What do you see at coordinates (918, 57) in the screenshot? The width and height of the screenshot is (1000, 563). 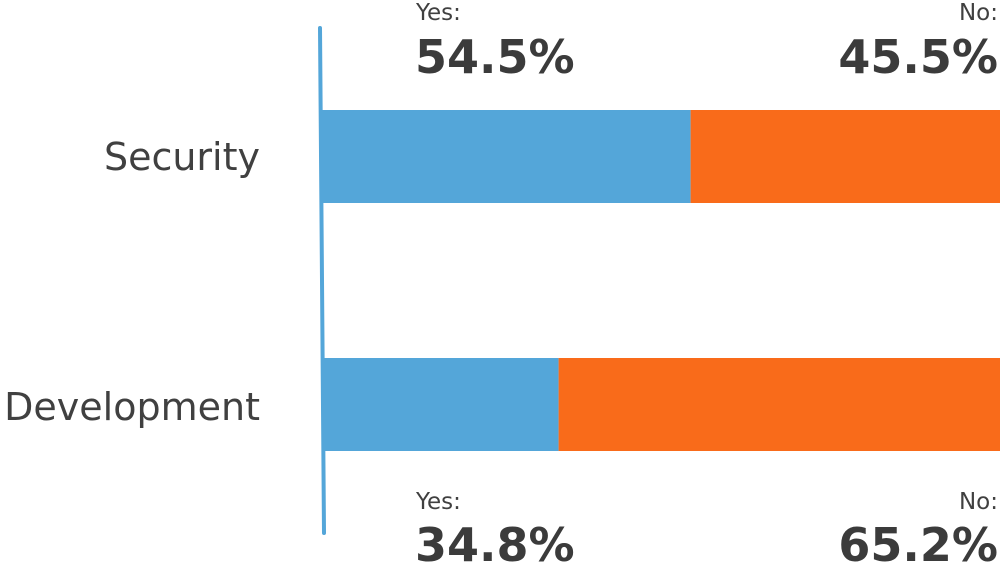 I see `no-value-security: 45.5%` at bounding box center [918, 57].